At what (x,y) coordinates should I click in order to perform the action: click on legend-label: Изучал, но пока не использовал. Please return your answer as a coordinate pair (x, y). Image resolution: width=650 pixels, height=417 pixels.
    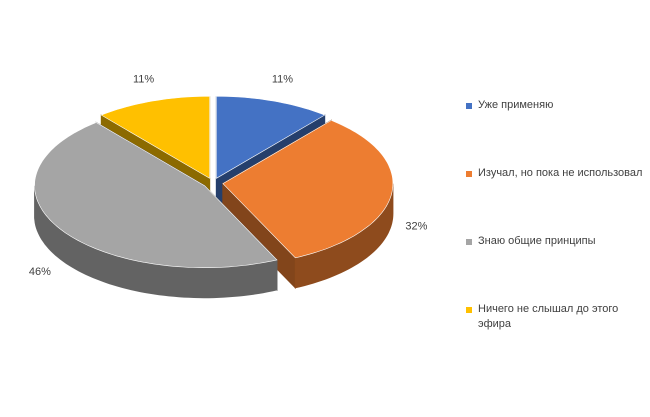
    Looking at the image, I should click on (560, 173).